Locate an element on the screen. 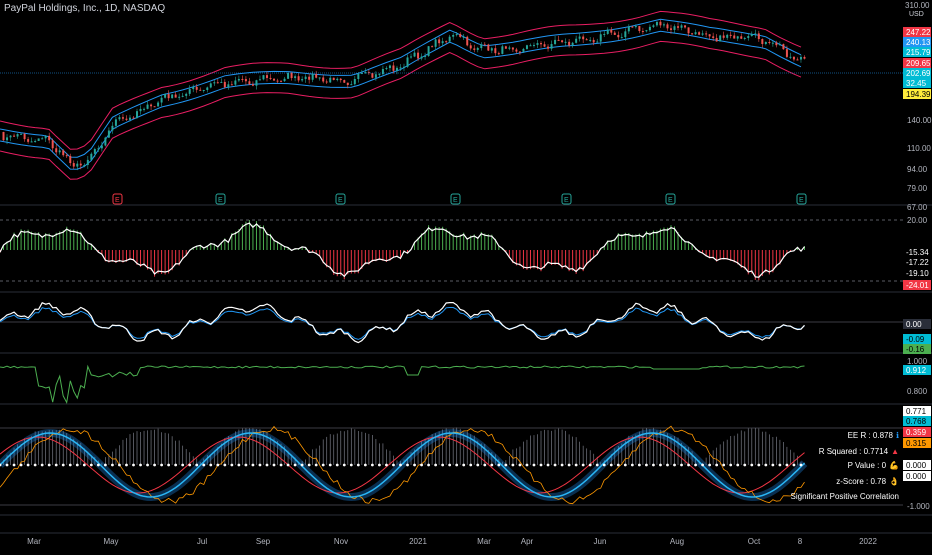 This screenshot has width=932, height=555. stat-emoji-icon: ▲ is located at coordinates (895, 451).